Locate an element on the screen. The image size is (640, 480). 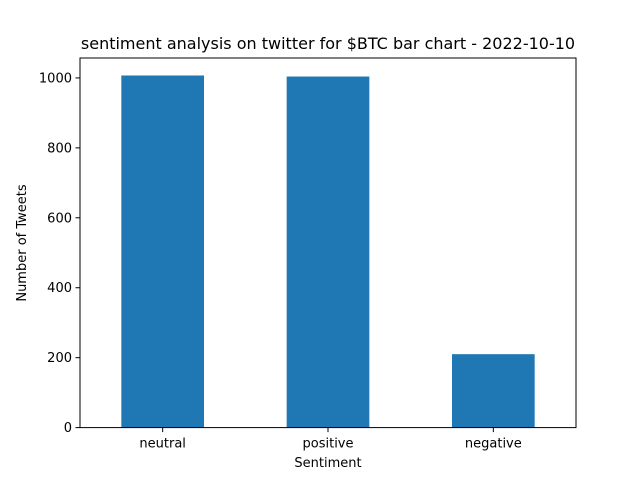
bar-positive is located at coordinates (328, 252).